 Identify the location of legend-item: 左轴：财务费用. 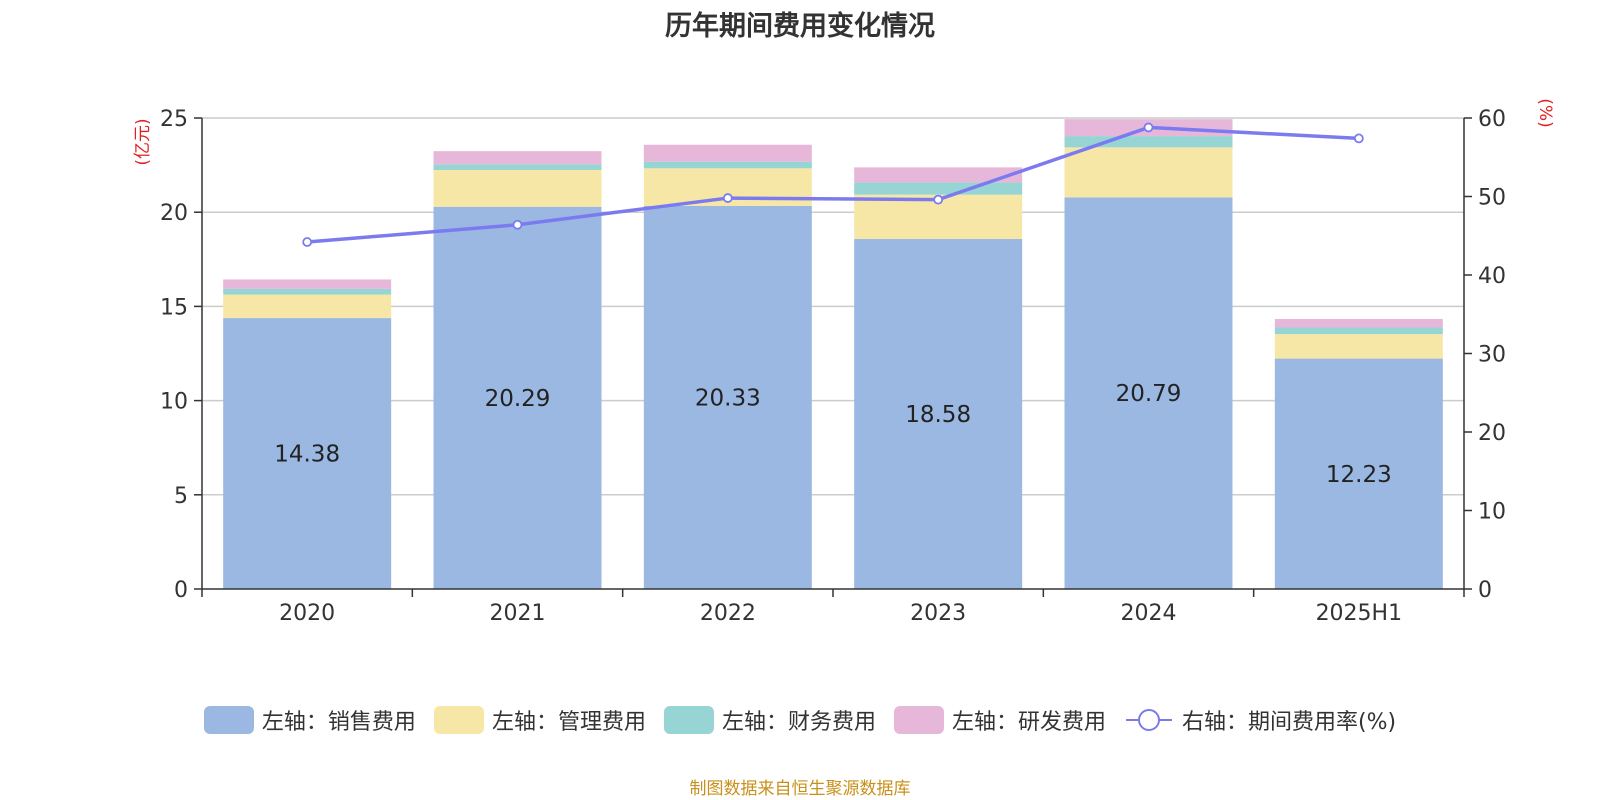
(769, 720).